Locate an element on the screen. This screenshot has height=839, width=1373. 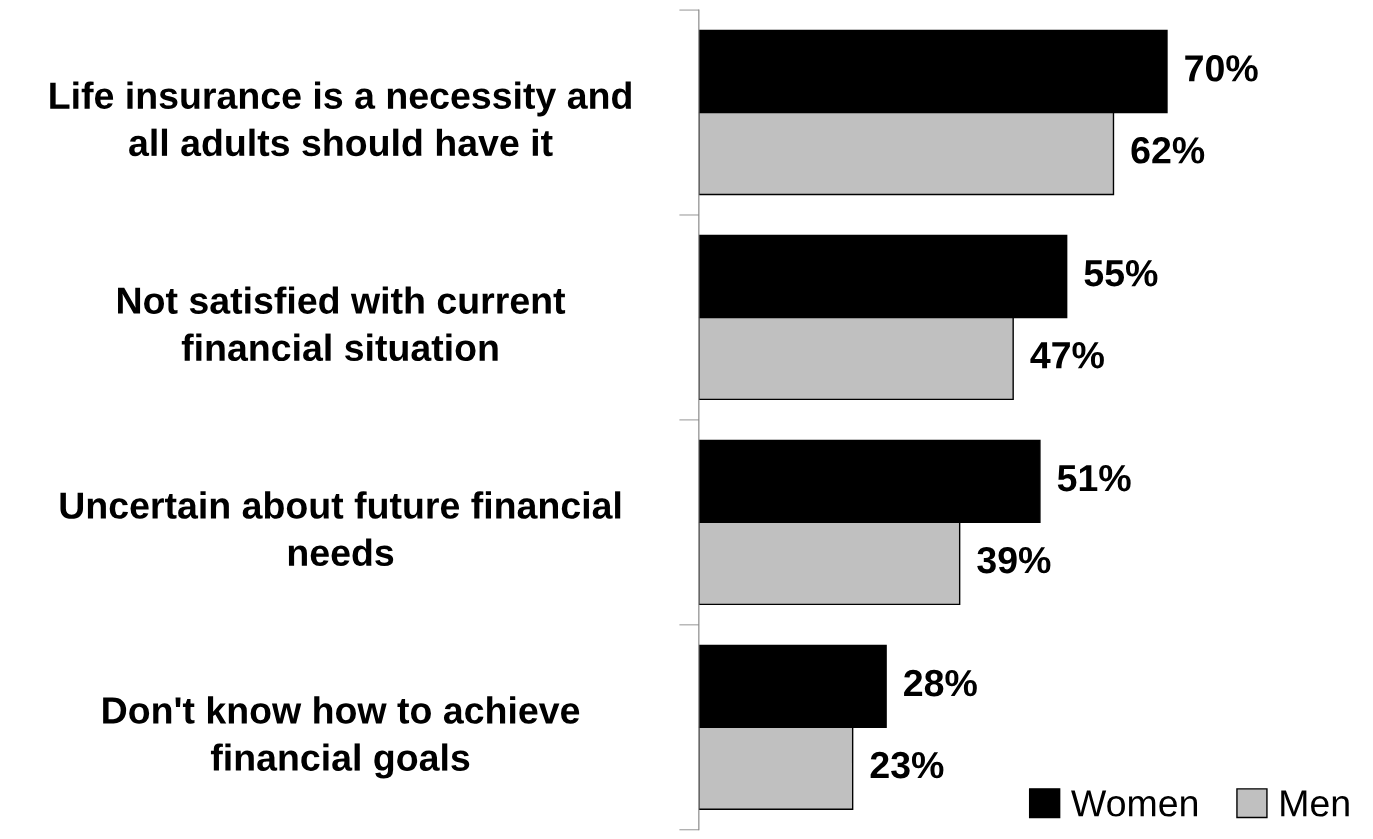
data-label: 51% is located at coordinates (1094, 478).